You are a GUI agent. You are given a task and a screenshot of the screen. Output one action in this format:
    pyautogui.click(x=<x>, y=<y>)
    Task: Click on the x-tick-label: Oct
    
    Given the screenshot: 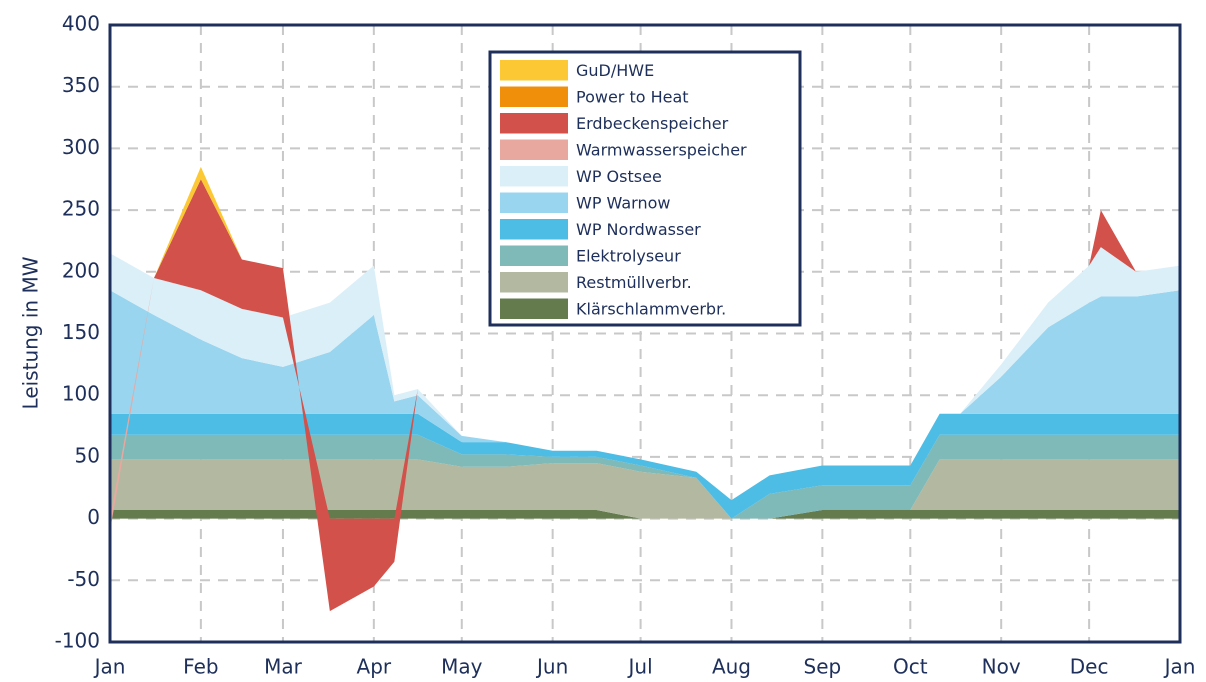 What is the action you would take?
    pyautogui.click(x=910, y=667)
    